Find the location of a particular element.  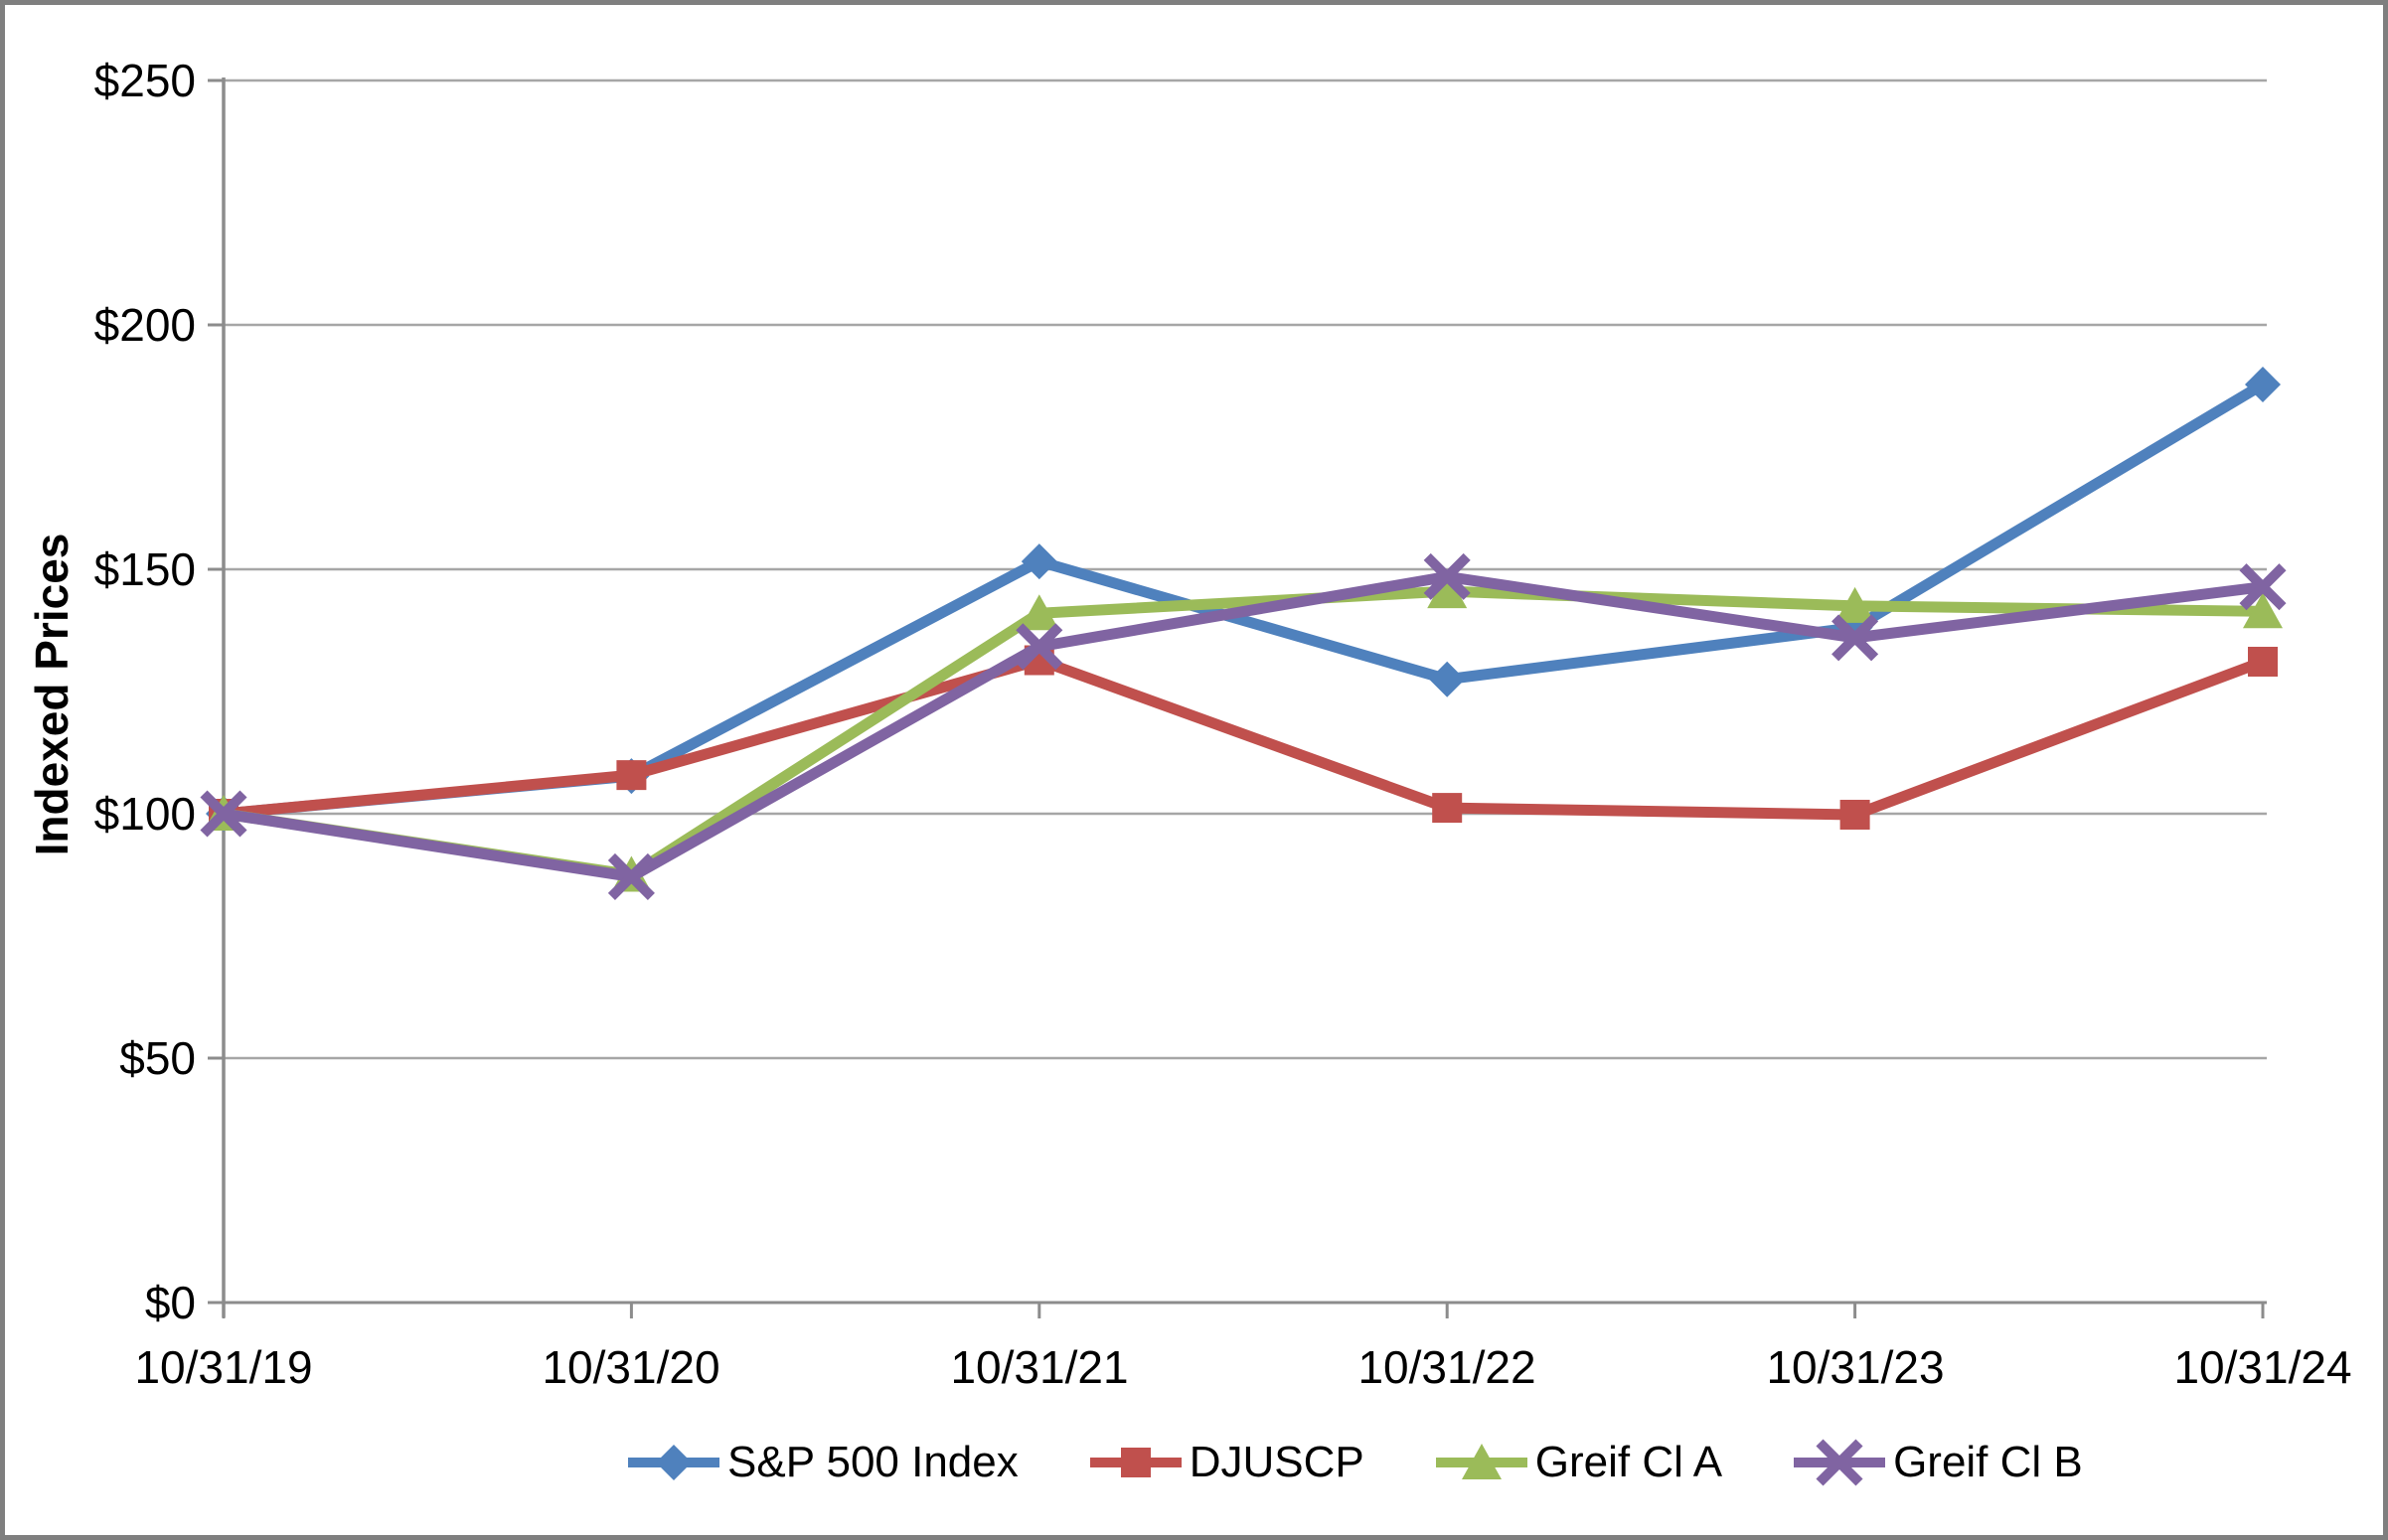

y-tick-label: $100 is located at coordinates (145, 814).